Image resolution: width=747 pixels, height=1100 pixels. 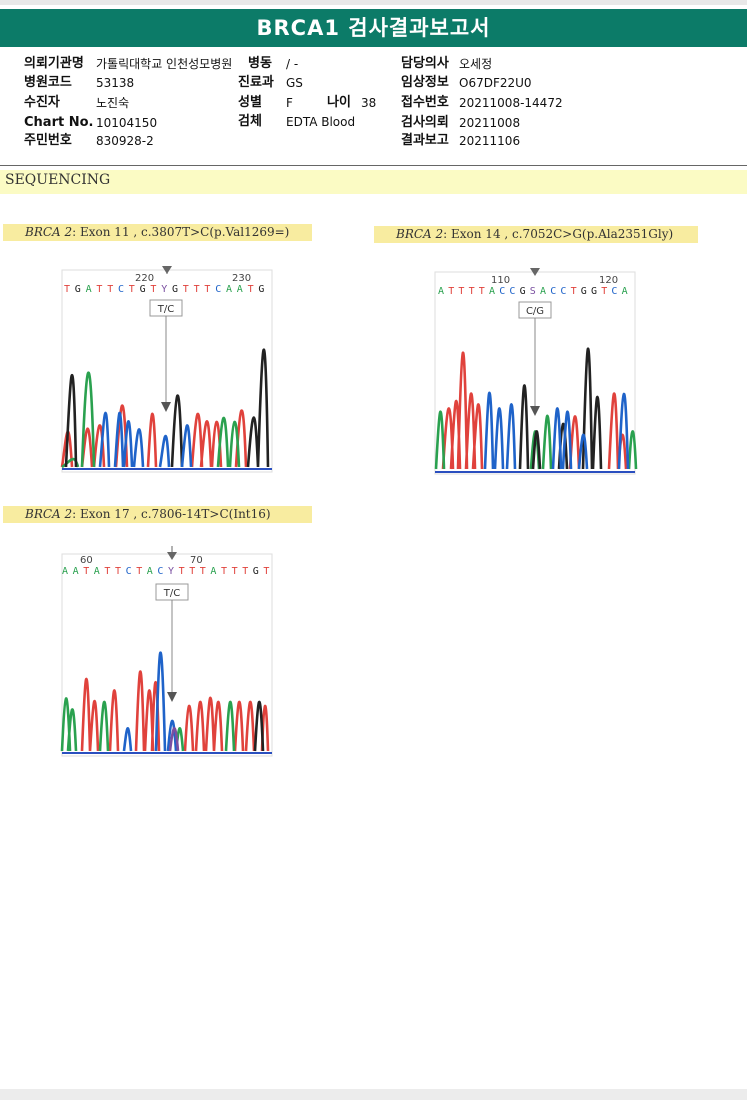 I want to click on variant-caption: BRCA 2: Exon 11 , c.3807T>C(p.Val1269=), so click(x=157, y=232).